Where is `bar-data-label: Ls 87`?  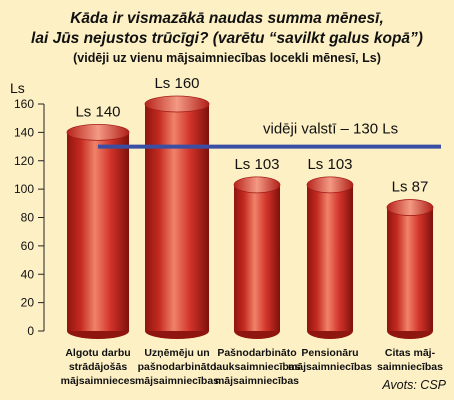 bar-data-label: Ls 87 is located at coordinates (410, 187).